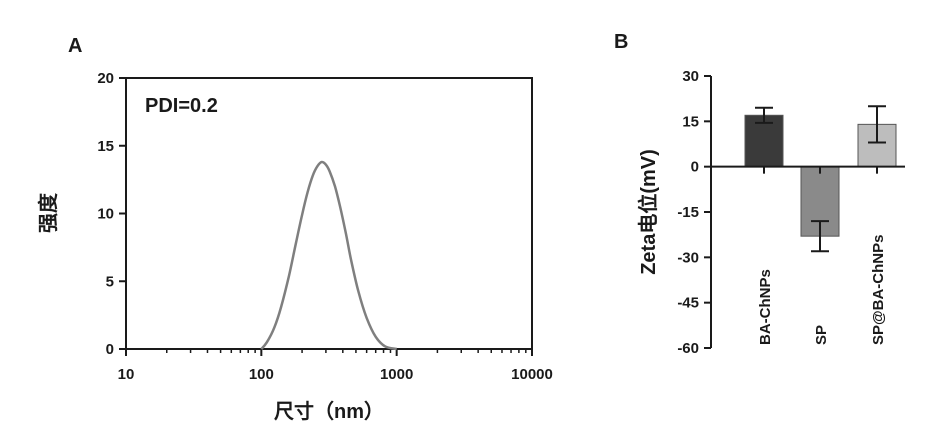 This screenshot has height=439, width=929. I want to click on y-tick-label-b: -60, so click(688, 348).